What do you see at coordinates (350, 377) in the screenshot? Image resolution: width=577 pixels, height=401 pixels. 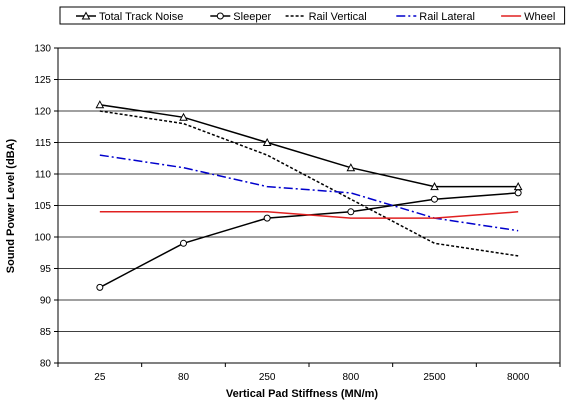 I see `x-tick-label: 800` at bounding box center [350, 377].